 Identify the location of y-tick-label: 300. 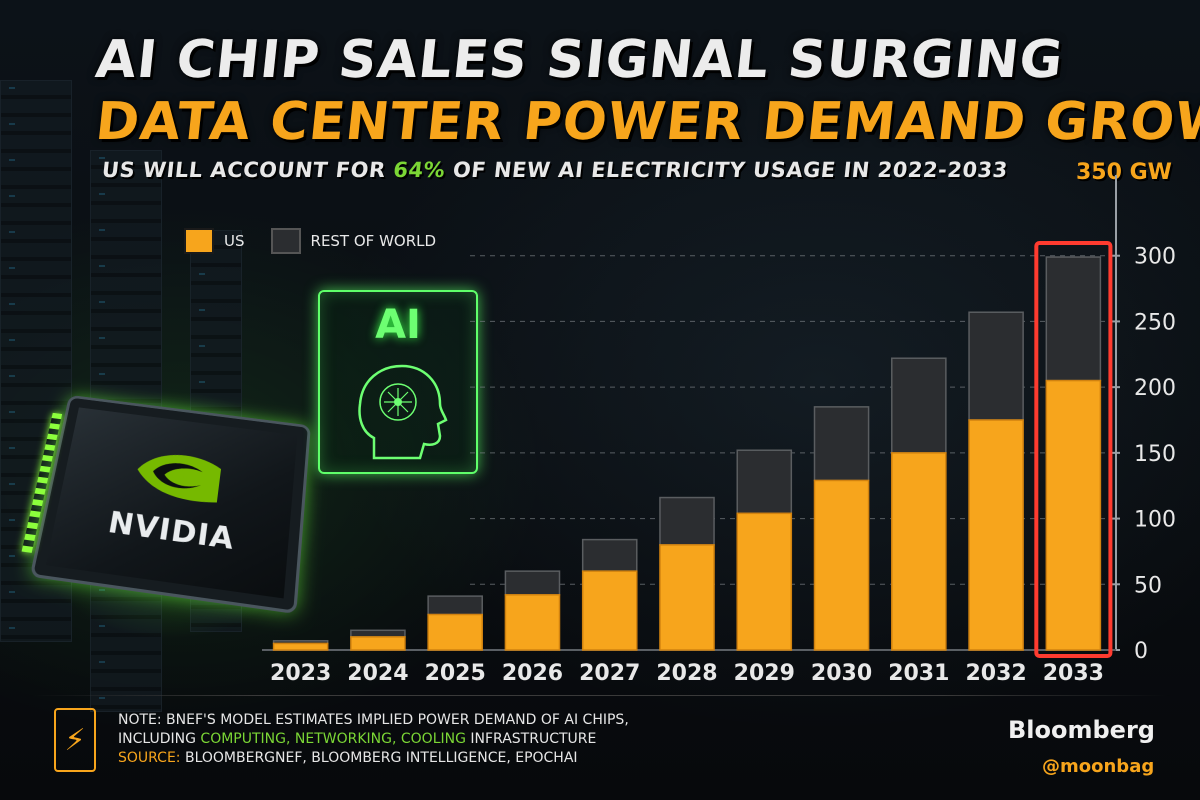
(1155, 257).